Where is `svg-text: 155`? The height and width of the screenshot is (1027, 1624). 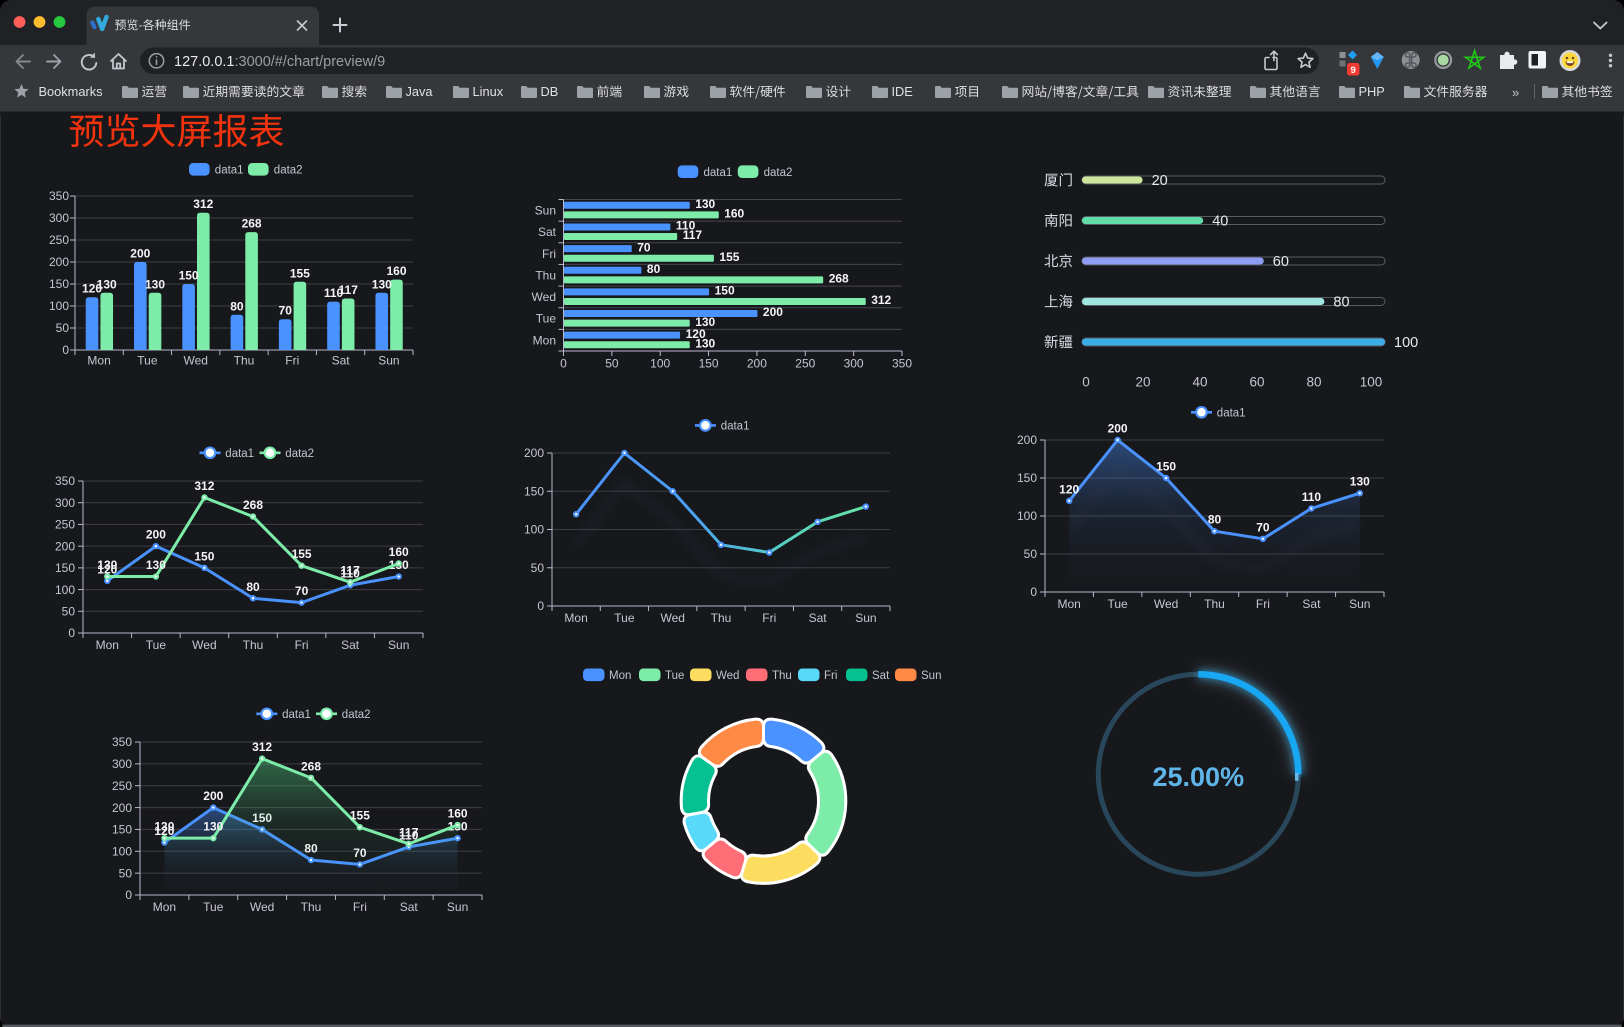
svg-text: 155 is located at coordinates (300, 273).